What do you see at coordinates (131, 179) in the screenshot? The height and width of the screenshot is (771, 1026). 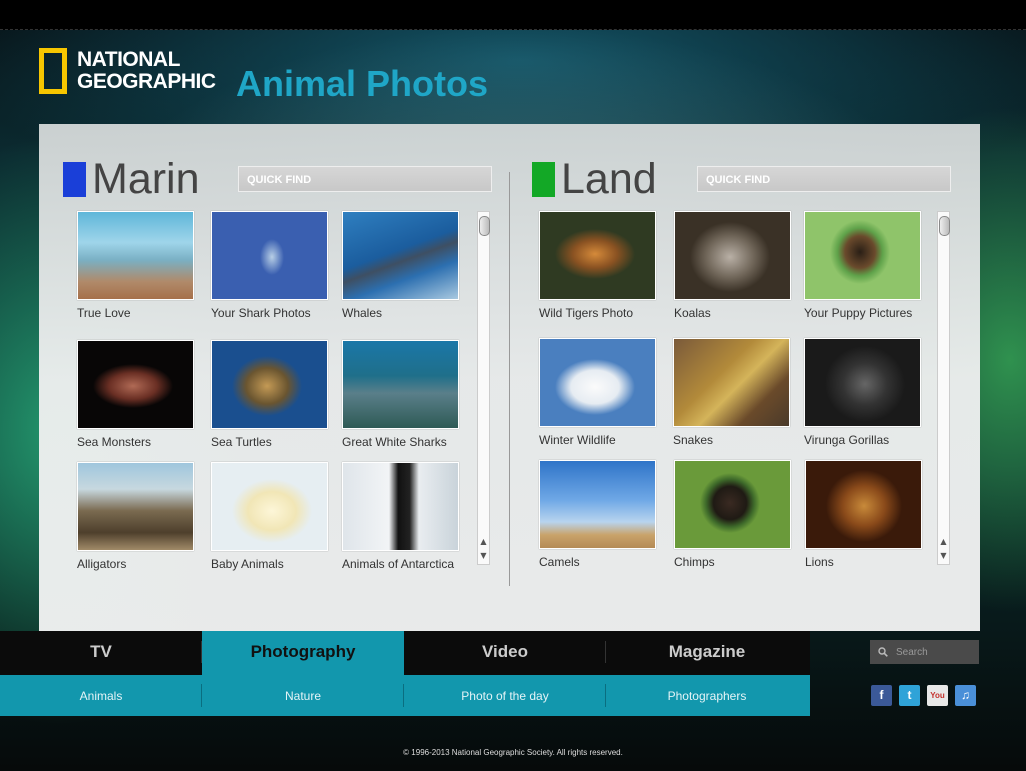 I see `marine-heading: Marin` at bounding box center [131, 179].